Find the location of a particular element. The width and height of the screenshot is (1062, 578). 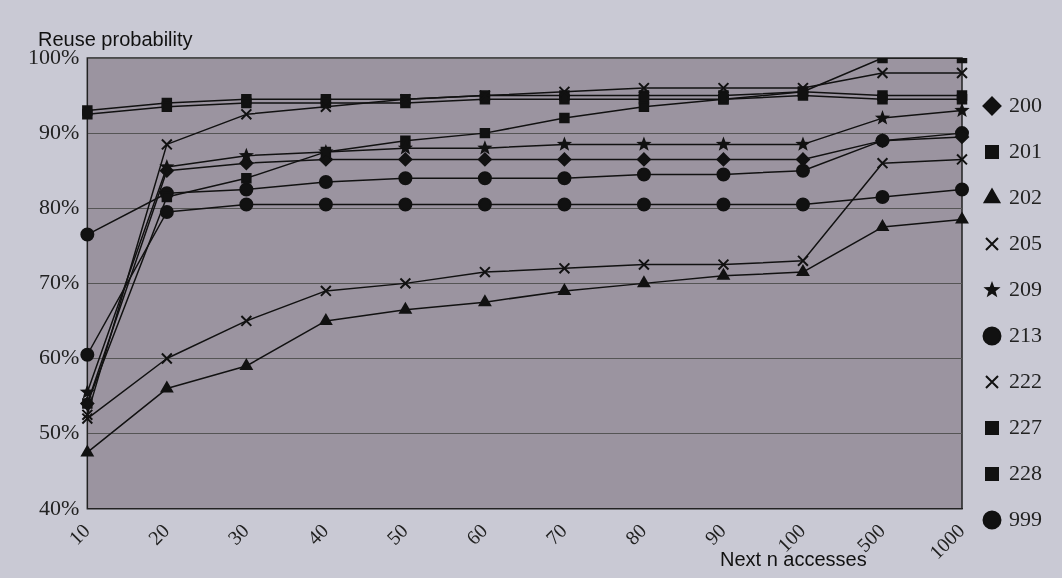

legend-label: 209 is located at coordinates (1025, 288).